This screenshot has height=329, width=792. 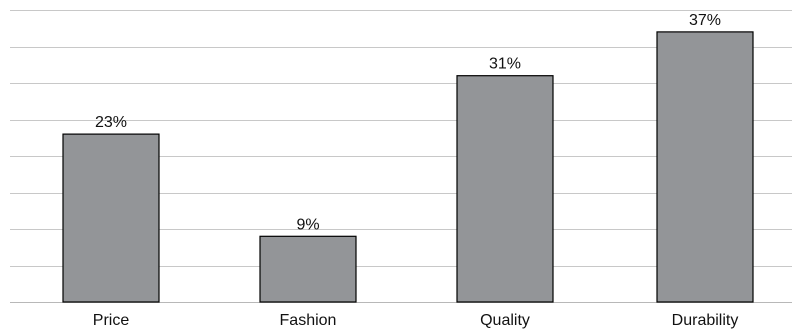 I want to click on x-tick-label-durability: Durability, so click(x=705, y=320).